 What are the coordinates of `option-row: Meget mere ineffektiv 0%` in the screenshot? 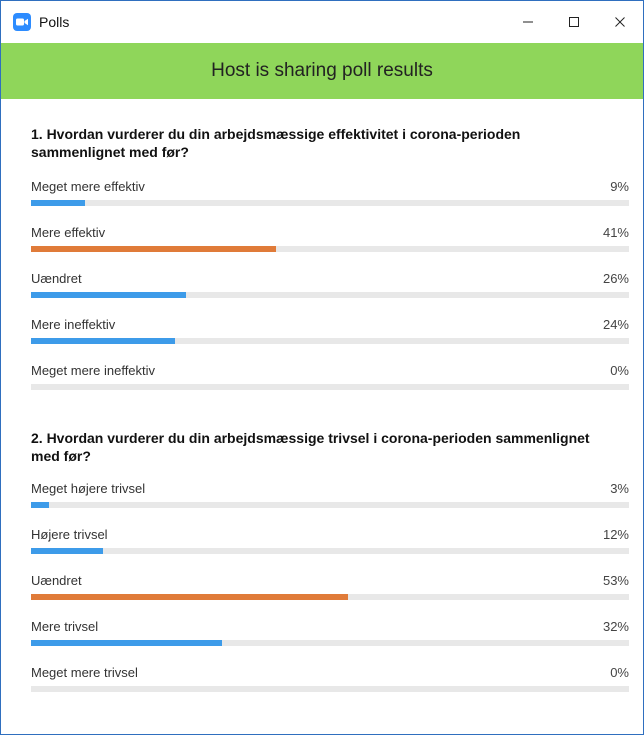 It's located at (330, 386).